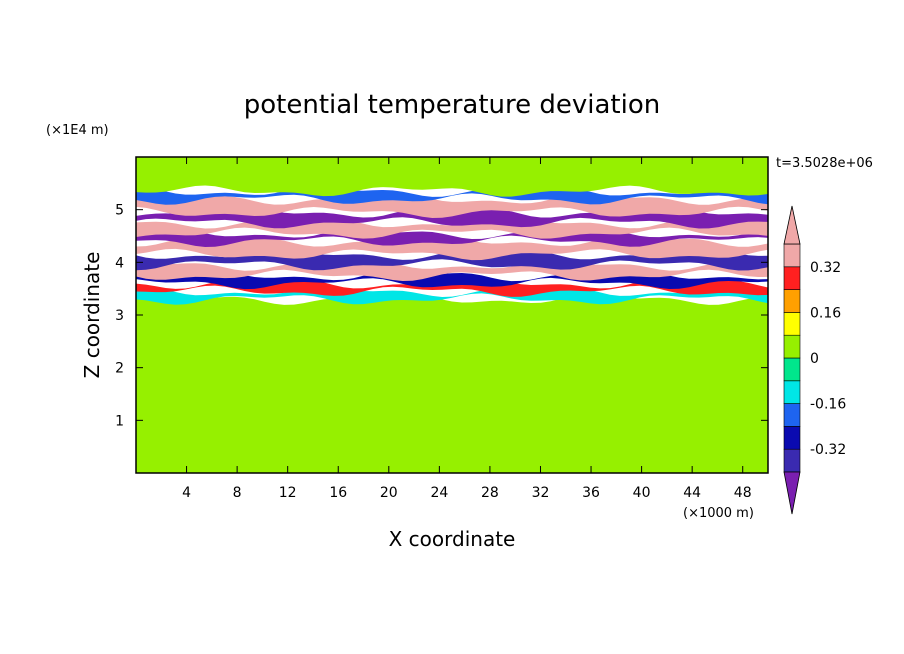  I want to click on y-tick-label: 4, so click(119, 263).